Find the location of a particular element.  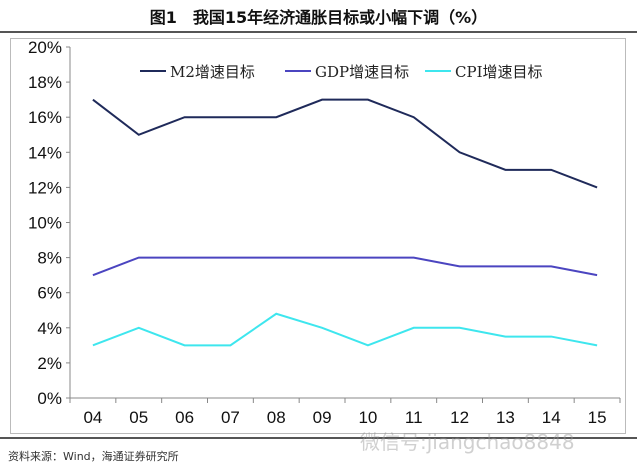

y-tick-label: 14% is located at coordinates (45, 152).